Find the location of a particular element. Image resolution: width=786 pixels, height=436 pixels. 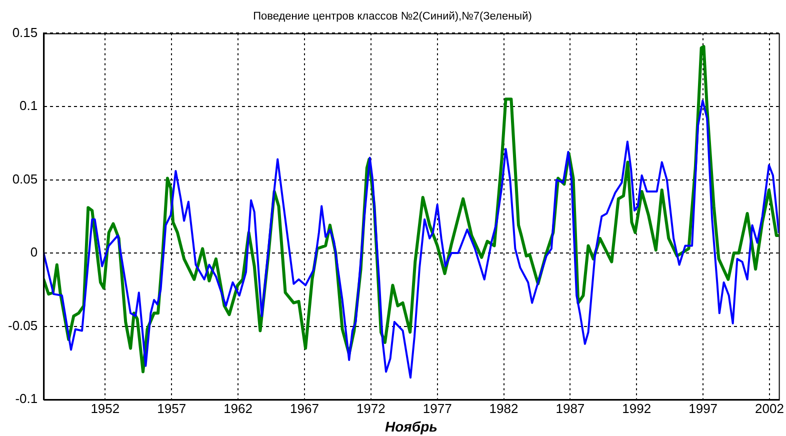

x-tick-label: 1977 is located at coordinates (437, 408).